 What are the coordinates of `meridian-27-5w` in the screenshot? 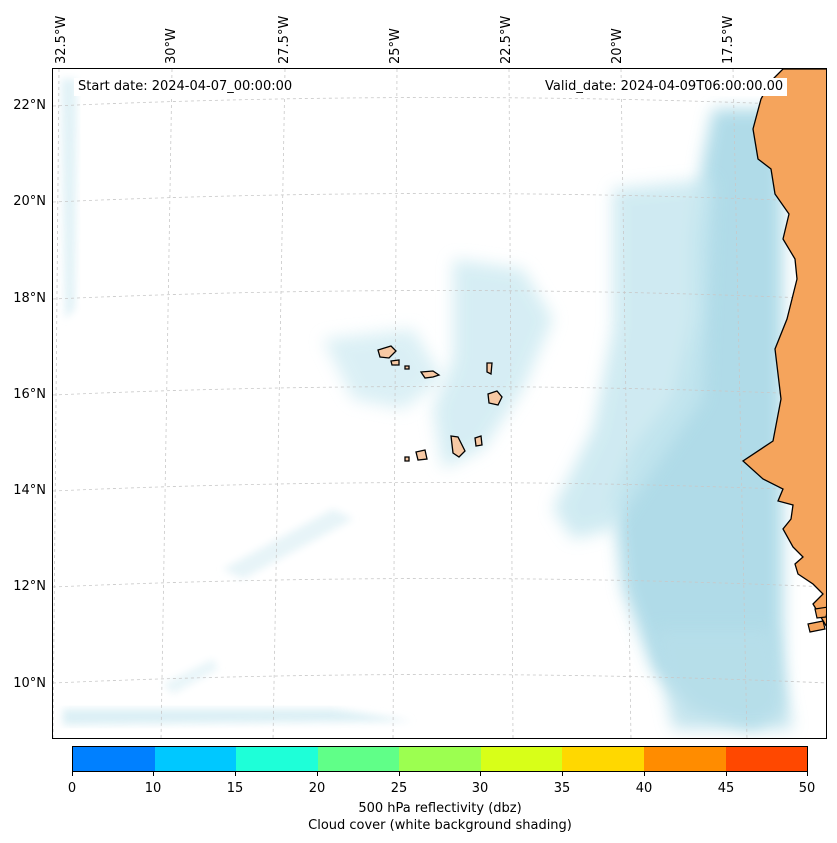 It's located at (279, 403).